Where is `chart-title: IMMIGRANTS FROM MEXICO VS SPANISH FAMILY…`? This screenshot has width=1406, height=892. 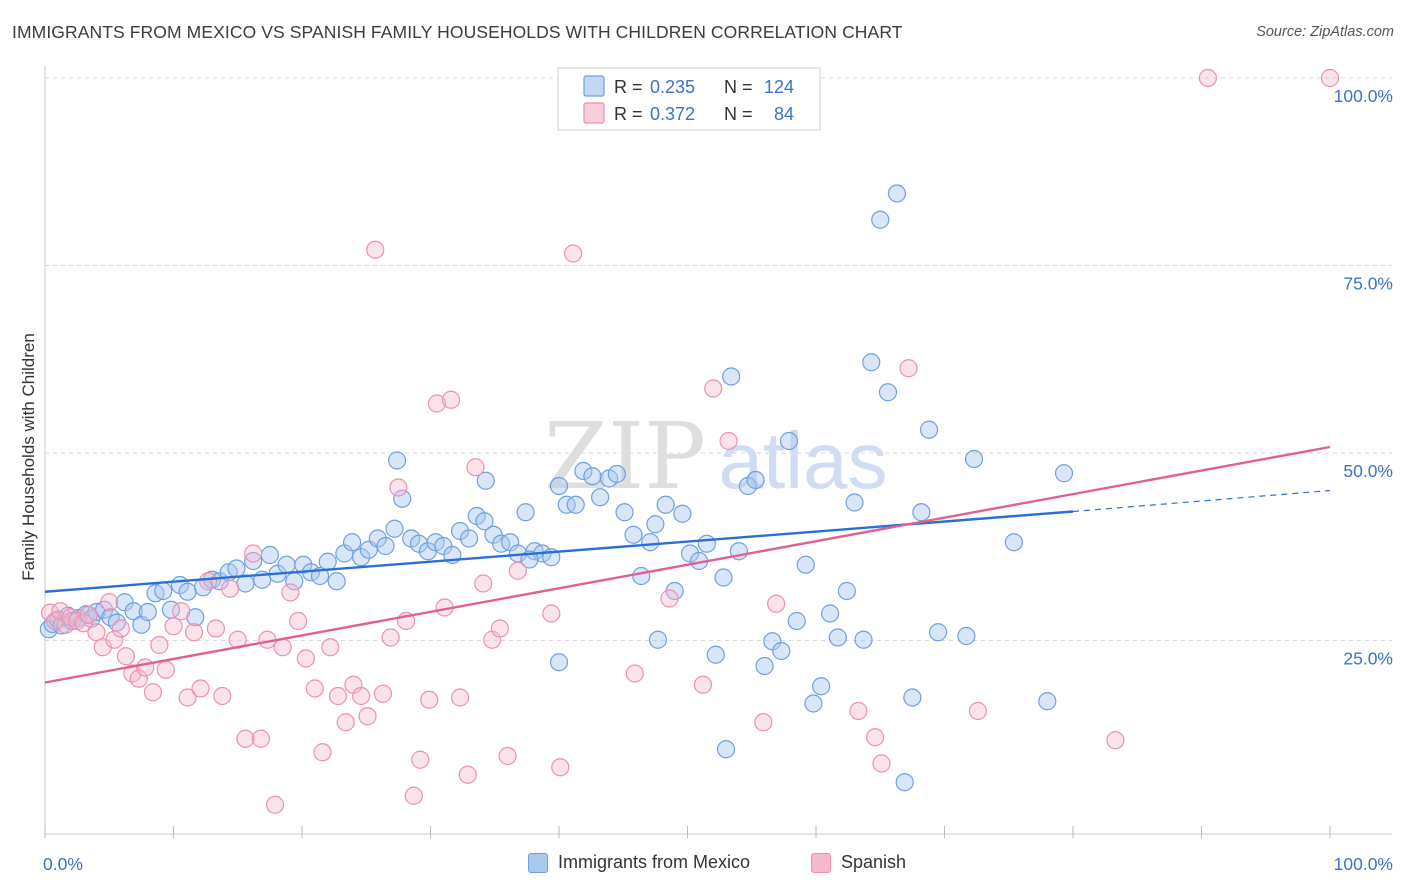 chart-title: IMMIGRANTS FROM MEXICO VS SPANISH FAMILY… is located at coordinates (457, 32).